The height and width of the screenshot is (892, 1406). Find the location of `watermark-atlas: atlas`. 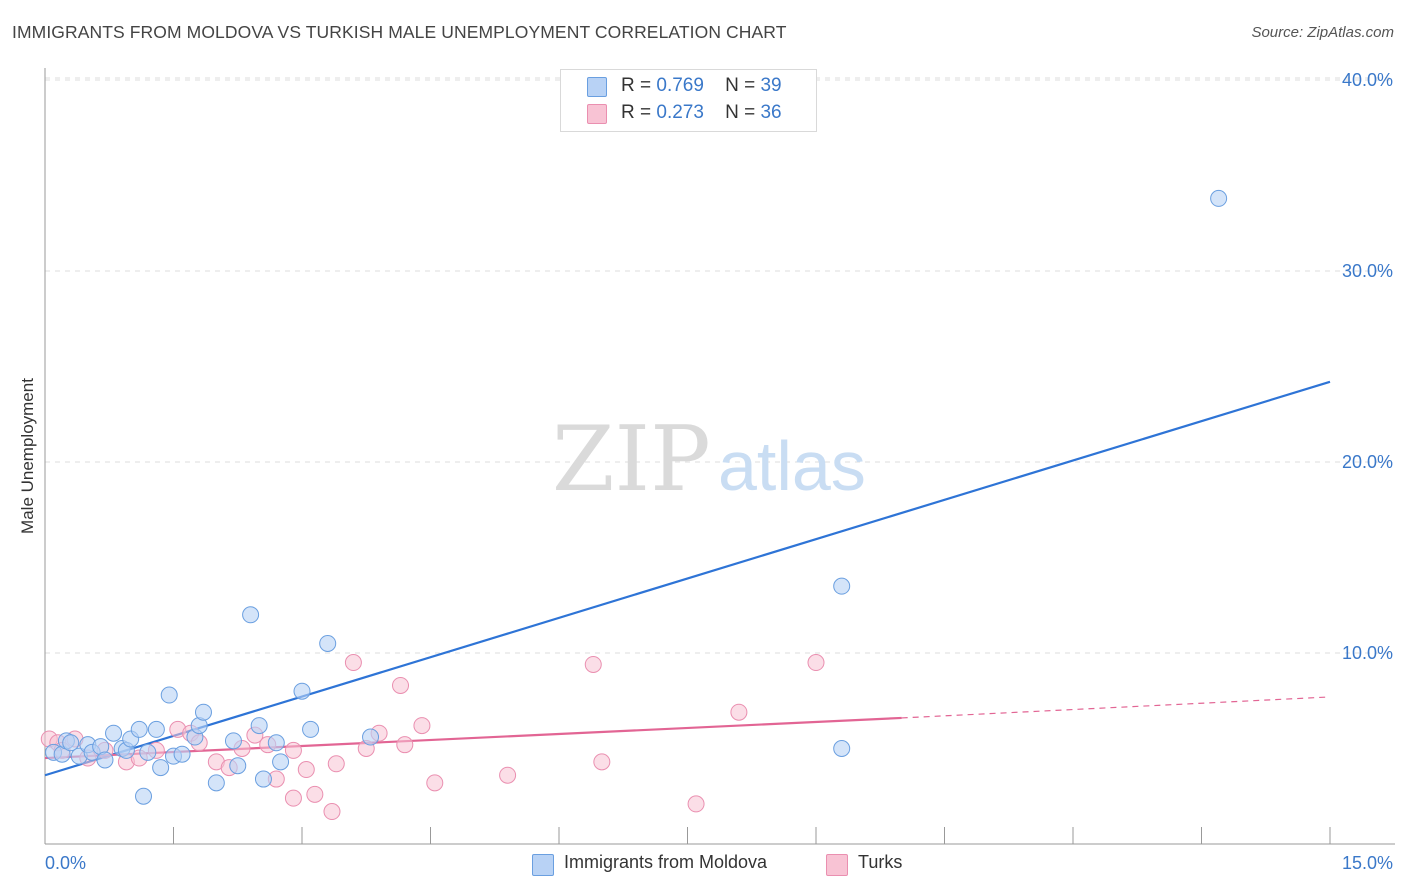

watermark-atlas: atlas is located at coordinates (792, 466).